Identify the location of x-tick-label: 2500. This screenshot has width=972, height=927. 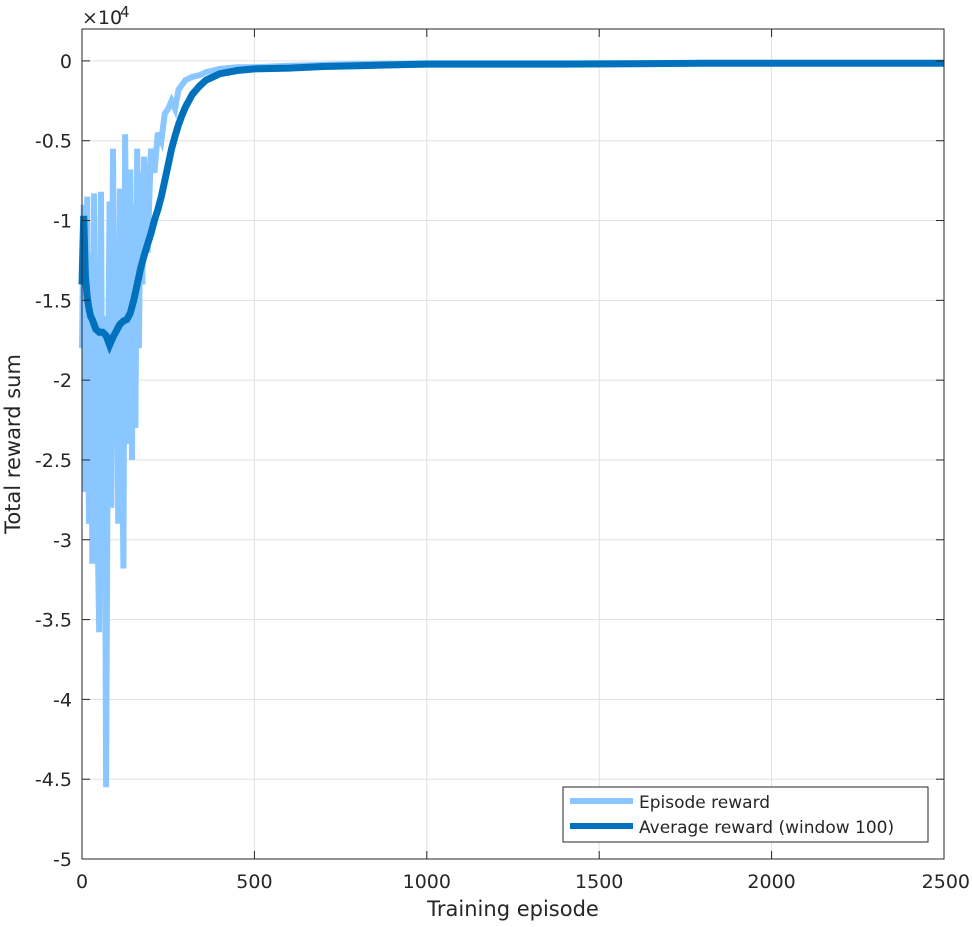
(946, 882).